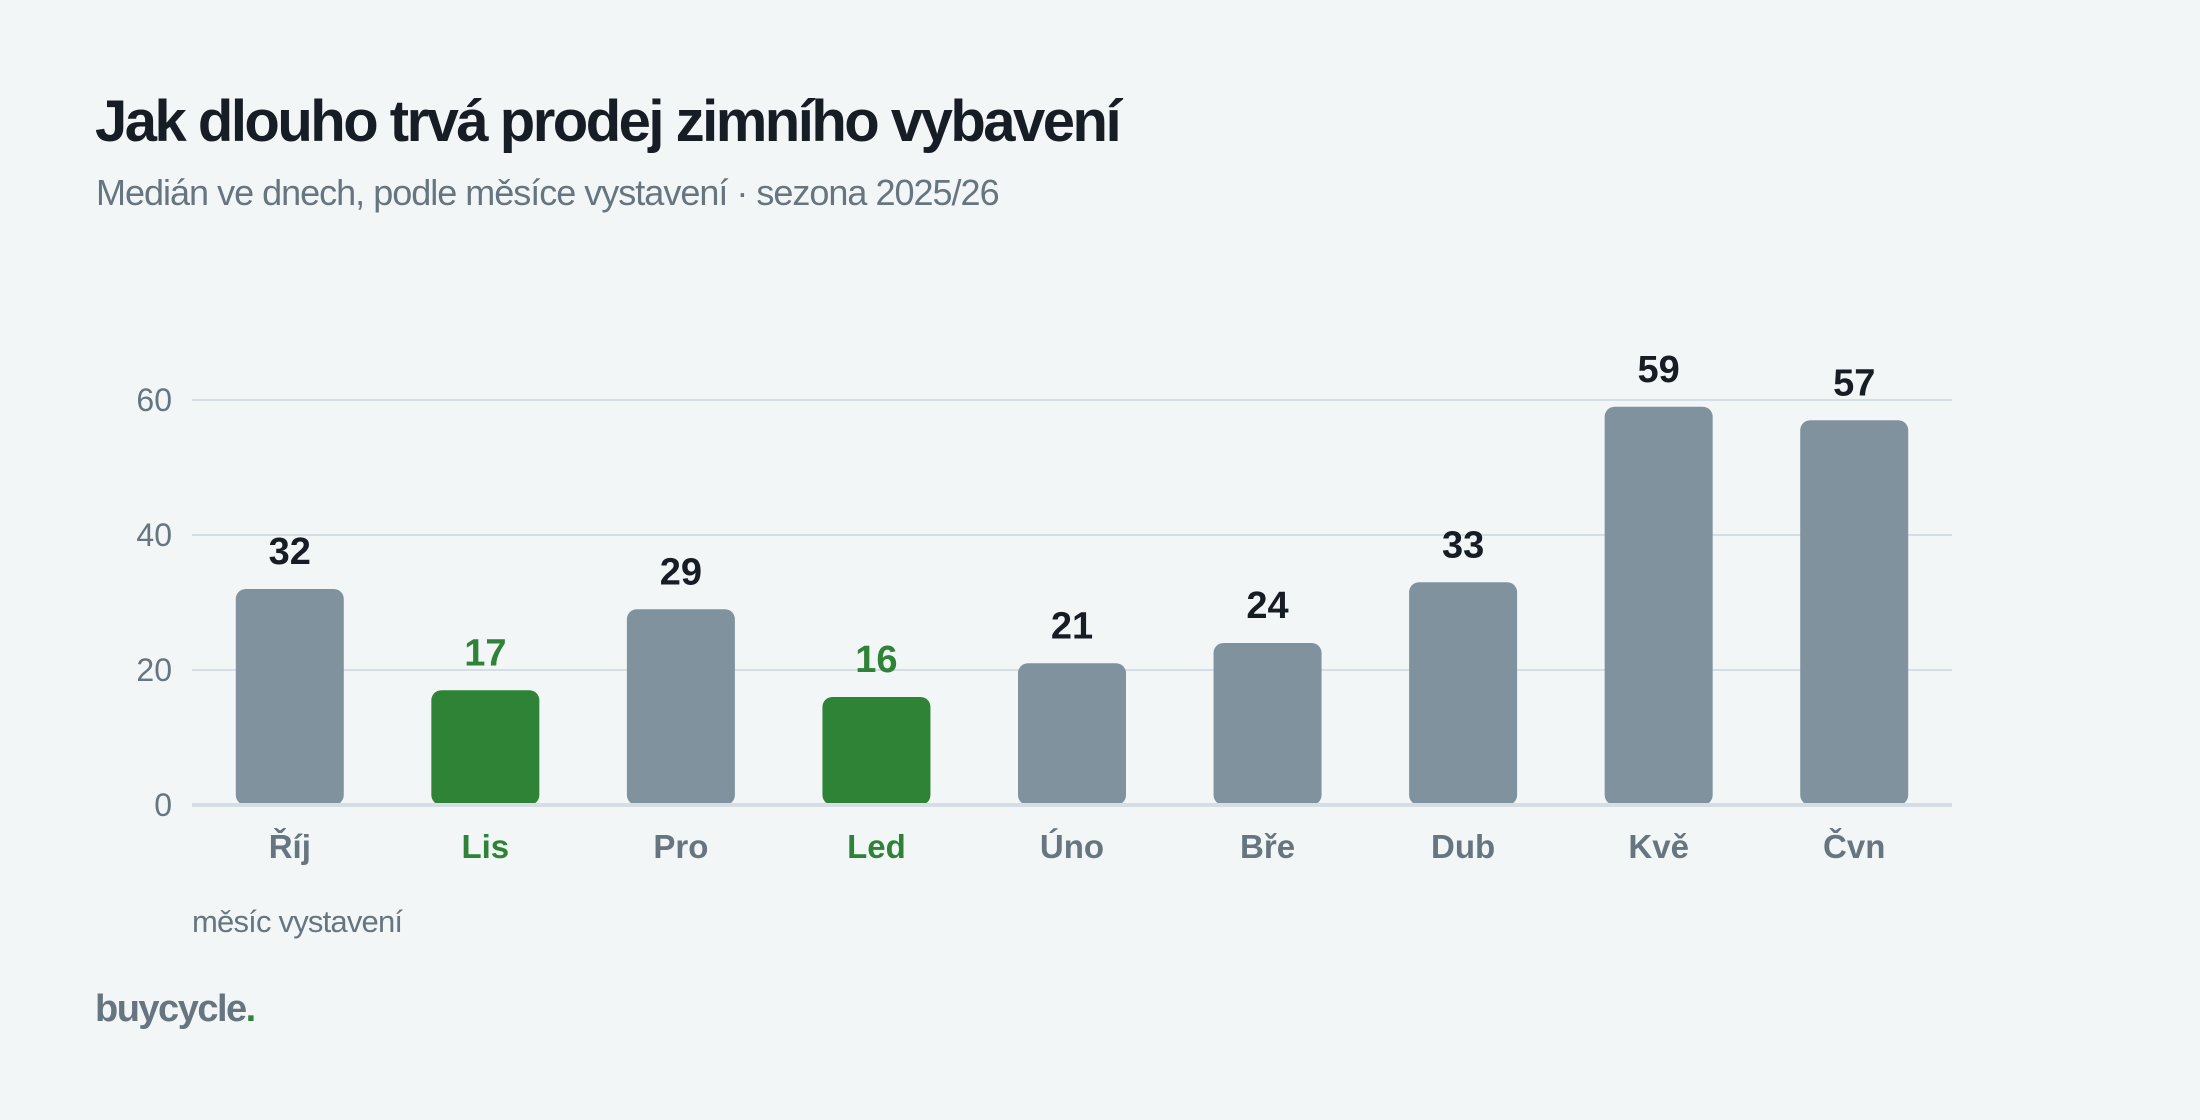  Describe the element at coordinates (1267, 846) in the screenshot. I see `x-tick-label-5: Bře` at that location.